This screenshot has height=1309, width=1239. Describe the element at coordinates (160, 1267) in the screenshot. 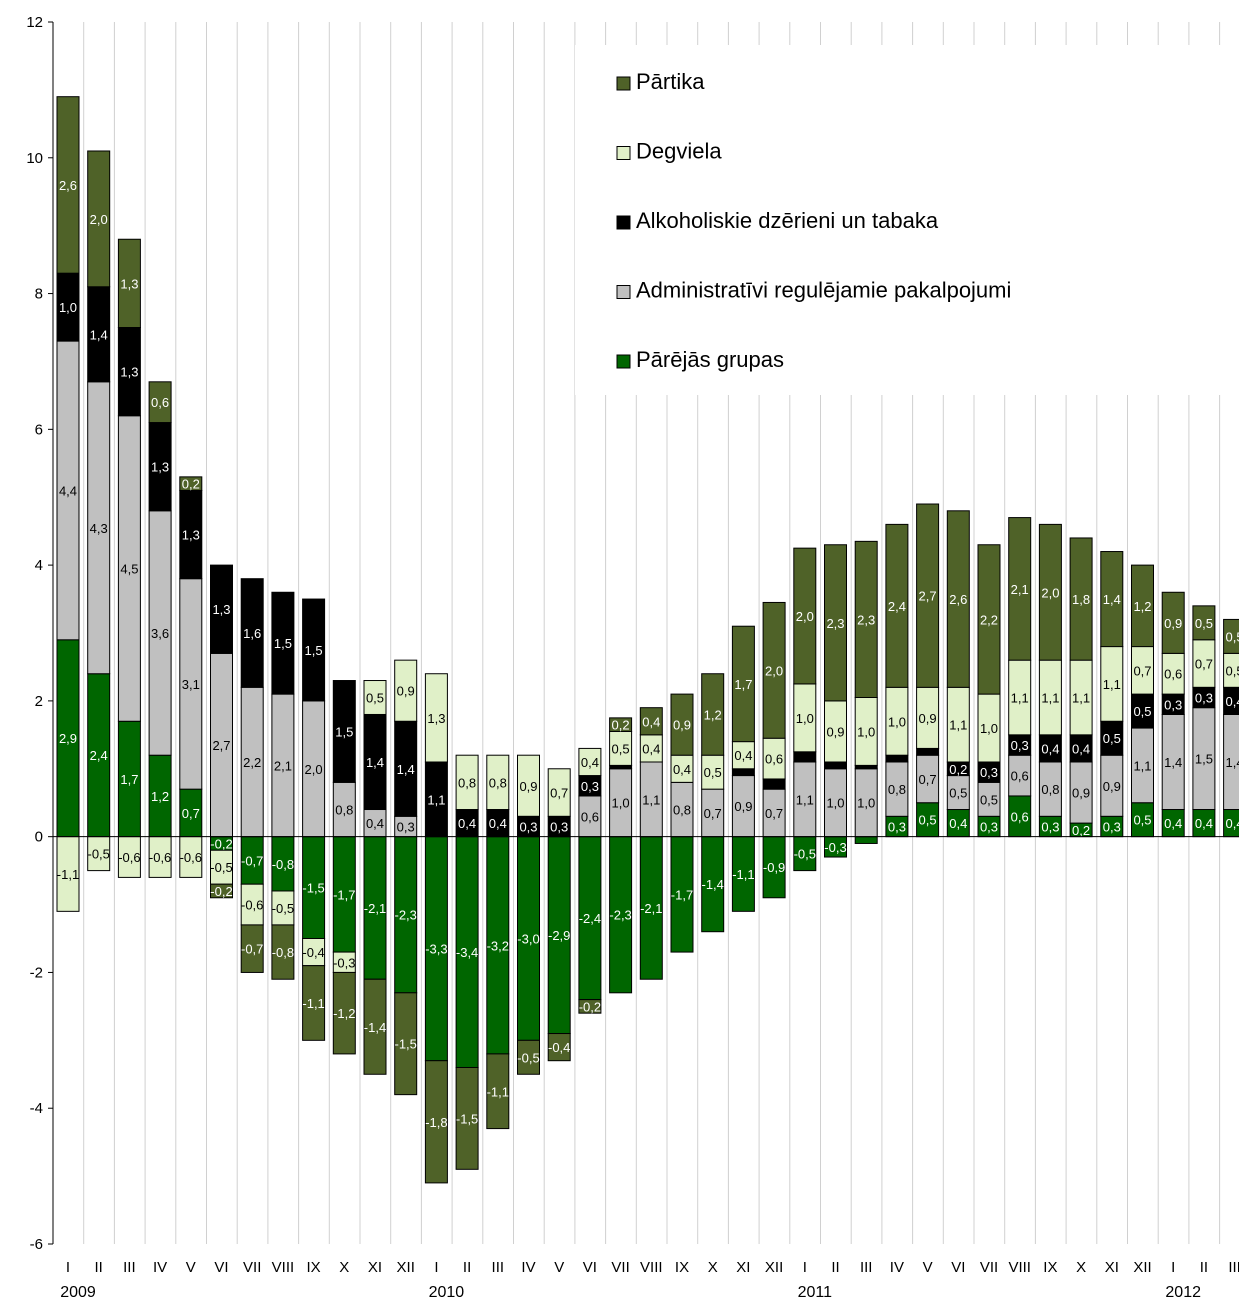

I see `x-tick-label: IV` at that location.